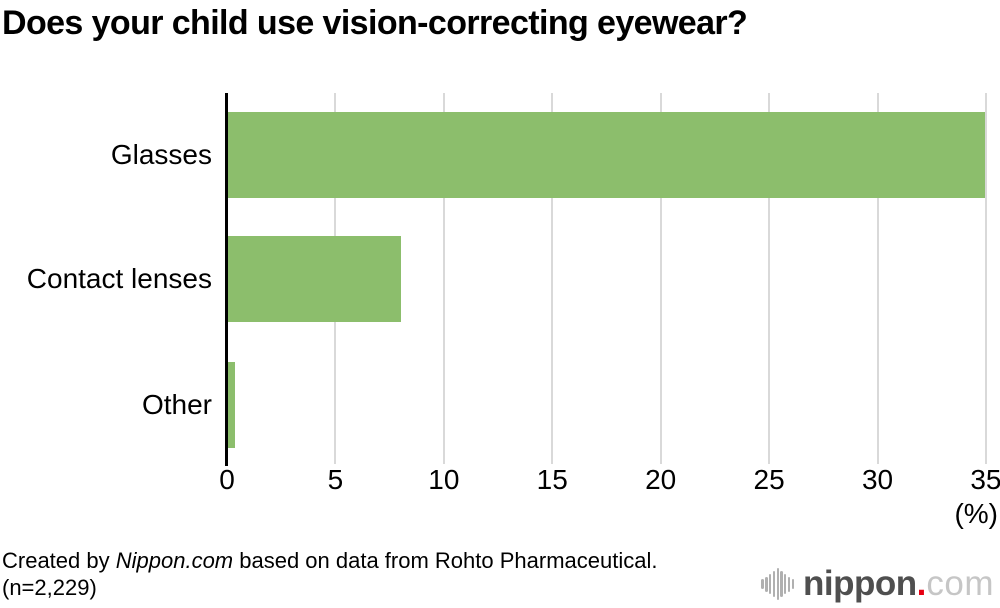  Describe the element at coordinates (985, 479) in the screenshot. I see `x-tick-label-35: 35` at that location.